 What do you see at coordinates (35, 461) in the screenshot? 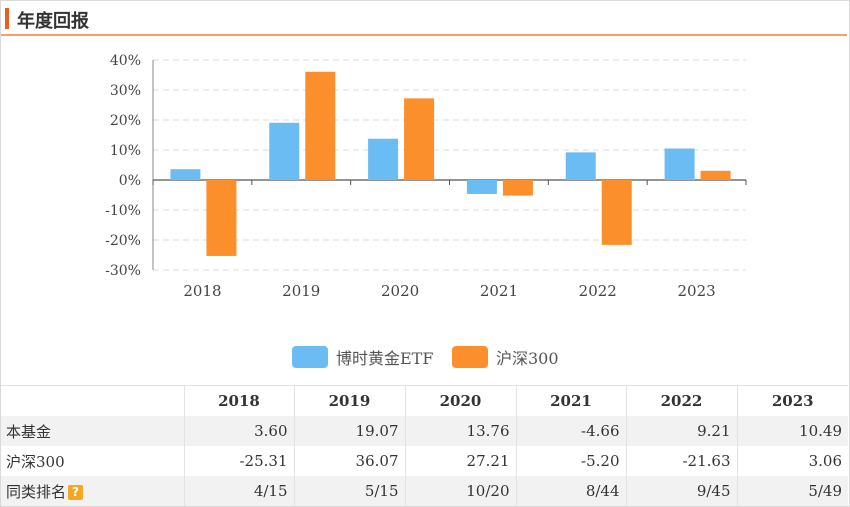
I see `row-label: 沪深300` at bounding box center [35, 461].